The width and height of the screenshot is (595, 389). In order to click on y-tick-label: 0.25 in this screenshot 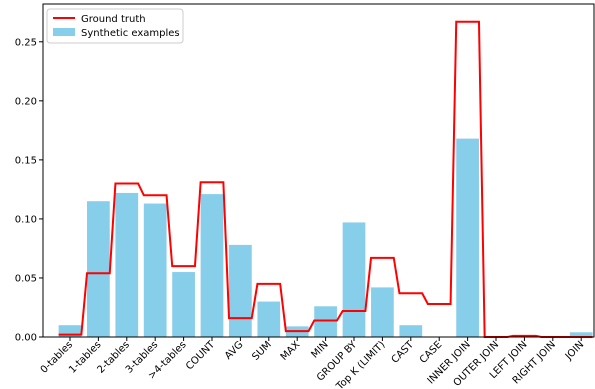, I will do `click(26, 42)`.